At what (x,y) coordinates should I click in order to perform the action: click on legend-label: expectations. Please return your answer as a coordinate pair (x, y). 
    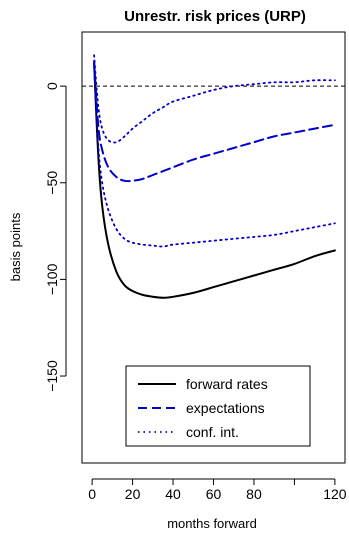
    Looking at the image, I should click on (225, 408).